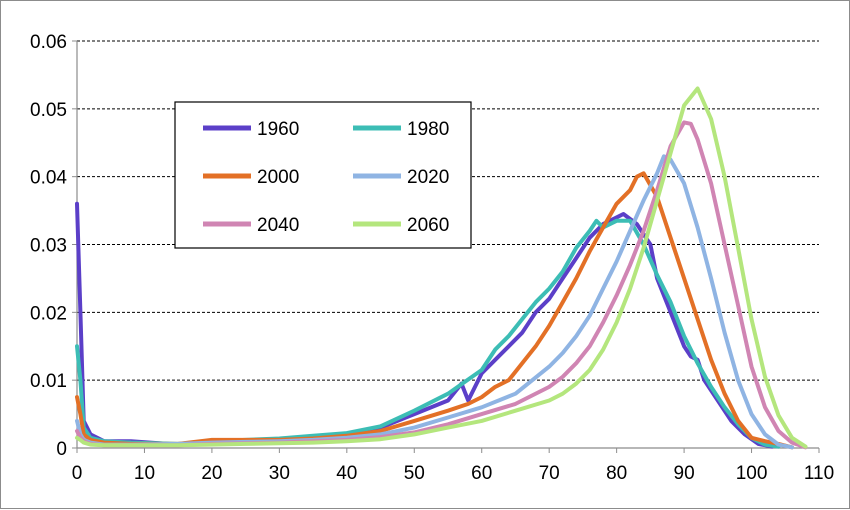  I want to click on y-tick-label: 0, so click(61, 449).